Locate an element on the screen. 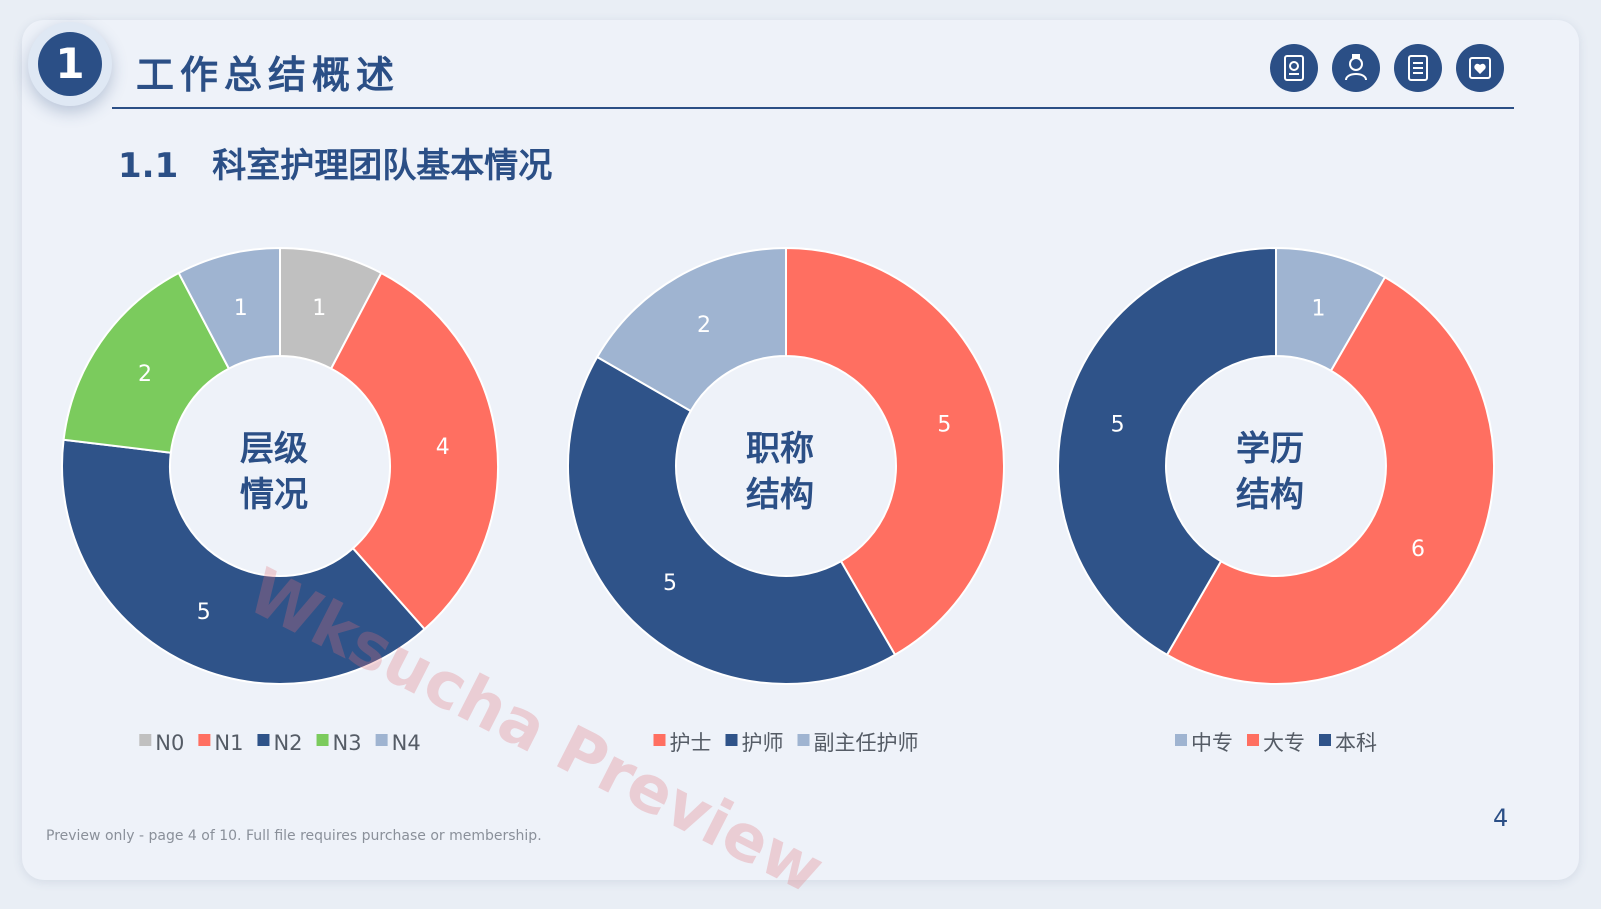  clipboard-heart-icon is located at coordinates (1480, 68).